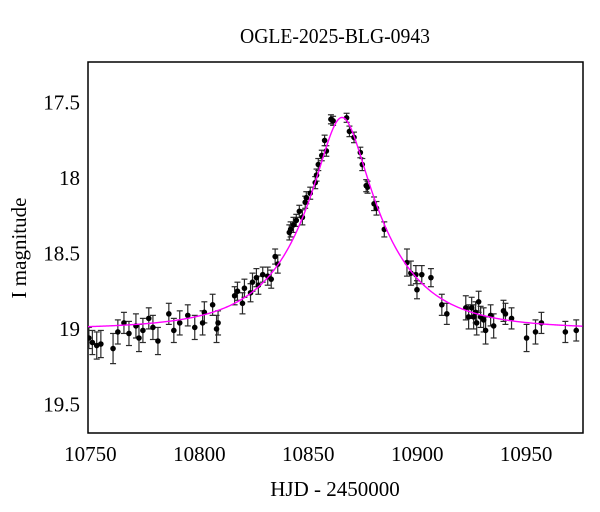 The image size is (600, 512). I want to click on y-tick-label: 19, so click(69, 329).